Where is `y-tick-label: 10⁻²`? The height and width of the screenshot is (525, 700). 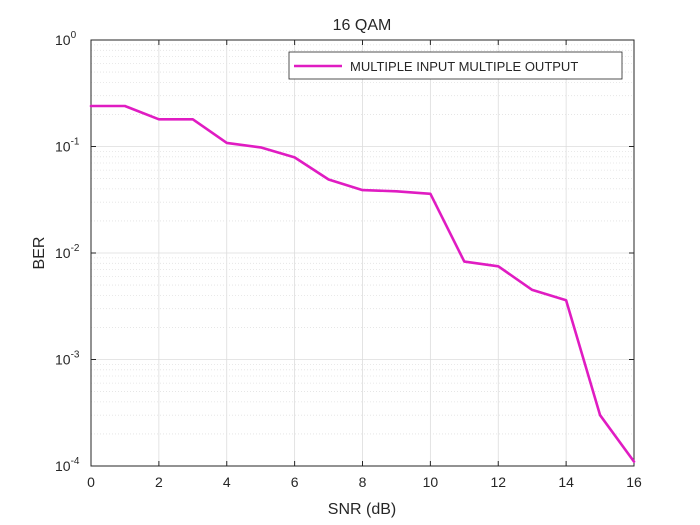
y-tick-label: 10⁻² is located at coordinates (67, 252).